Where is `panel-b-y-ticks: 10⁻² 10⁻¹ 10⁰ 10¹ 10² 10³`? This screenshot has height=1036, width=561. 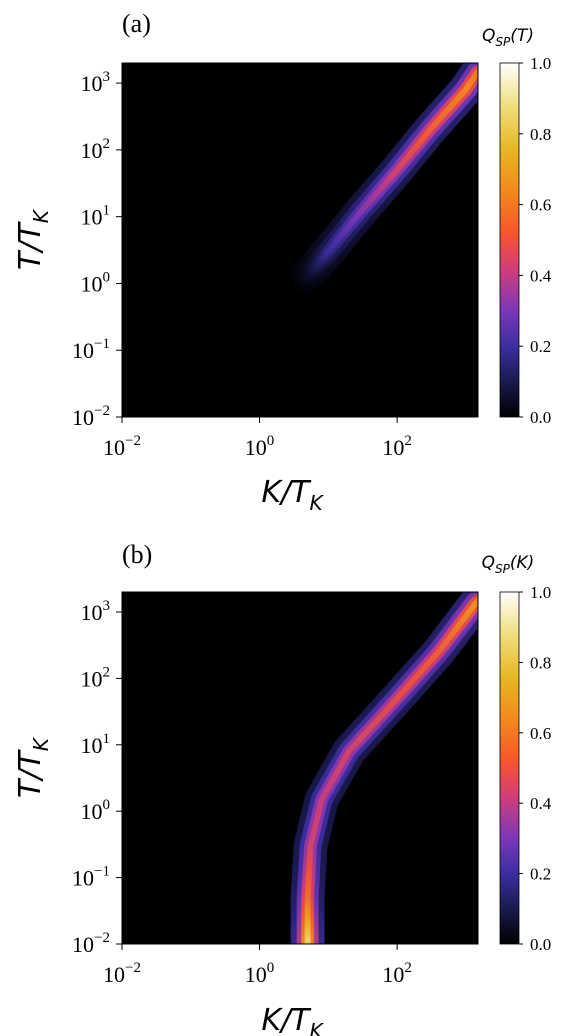
panel-b-y-ticks: 10⁻² 10⁻¹ 10⁰ 10¹ 10² 10³ is located at coordinates (97, 777).